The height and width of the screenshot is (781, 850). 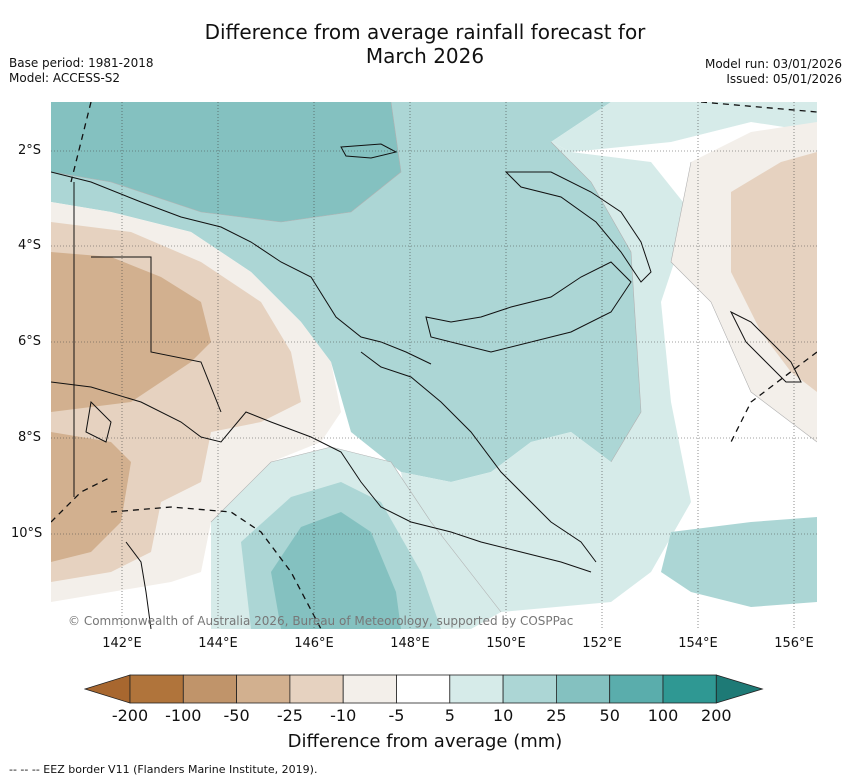 I want to click on colorbar, so click(x=424, y=689).